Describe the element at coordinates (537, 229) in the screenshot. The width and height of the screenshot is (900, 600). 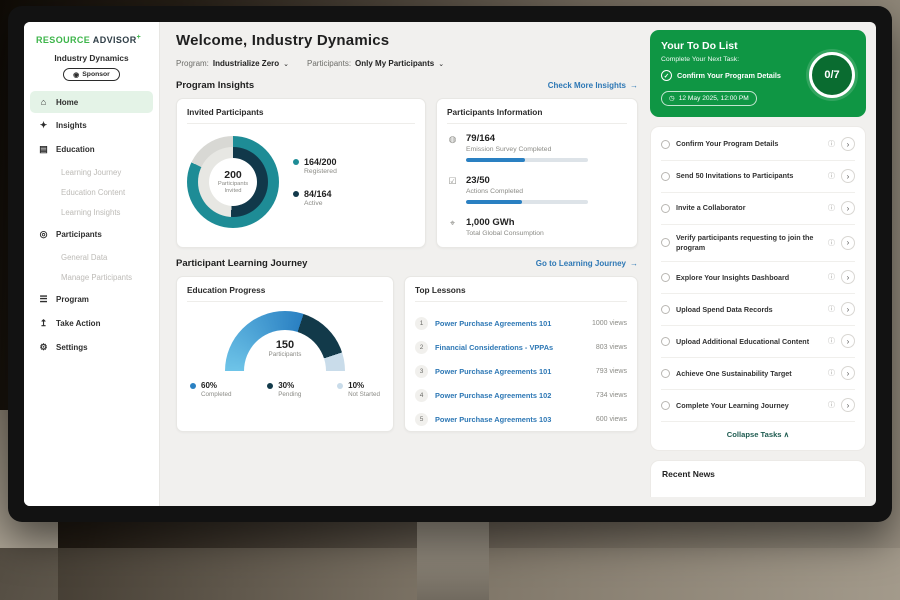
I see `stat-global-consumption: ⌖ 1,000 GWh Total Global Consumption` at that location.